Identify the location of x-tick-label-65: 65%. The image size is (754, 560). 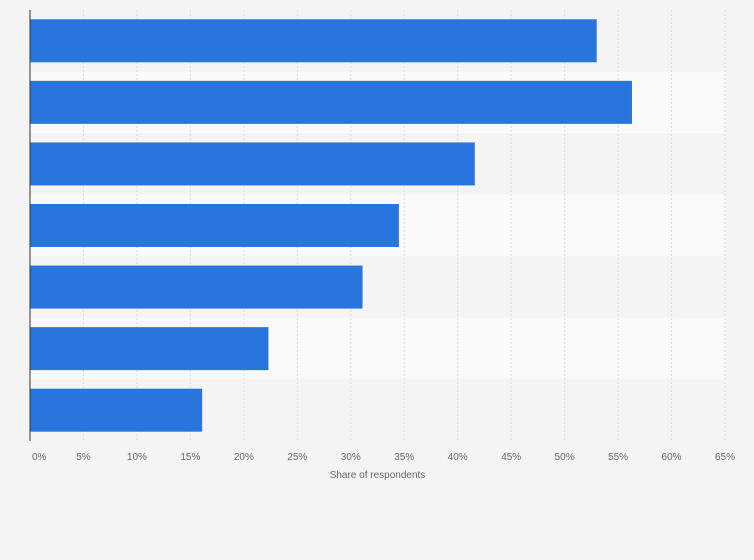
(725, 457).